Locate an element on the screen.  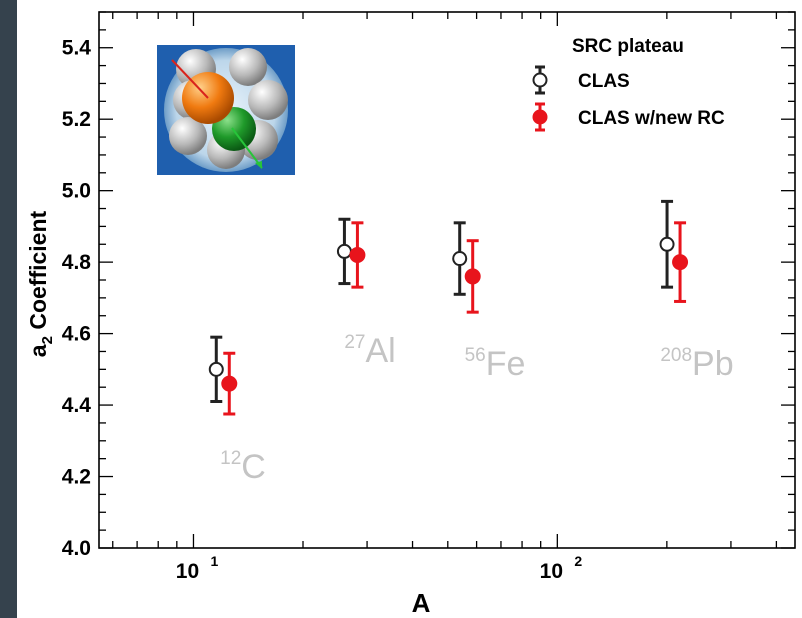
proton-momentum-arrow is located at coordinates (190, 79).